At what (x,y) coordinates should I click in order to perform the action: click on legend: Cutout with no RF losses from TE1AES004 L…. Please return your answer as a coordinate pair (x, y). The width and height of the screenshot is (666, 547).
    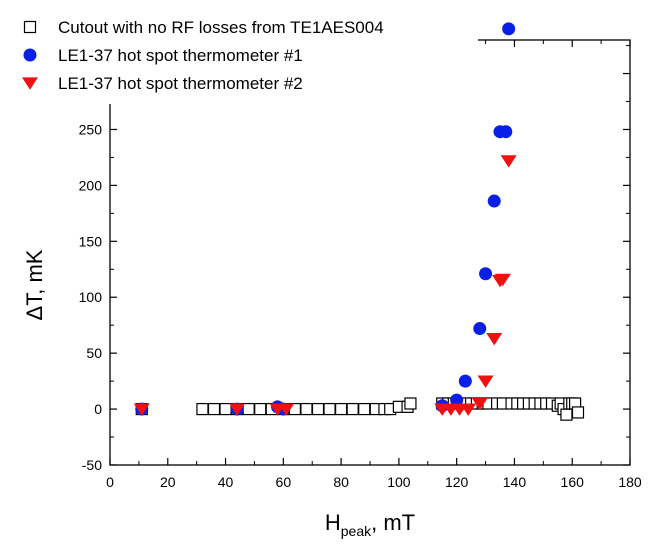
    Looking at the image, I should click on (244, 57).